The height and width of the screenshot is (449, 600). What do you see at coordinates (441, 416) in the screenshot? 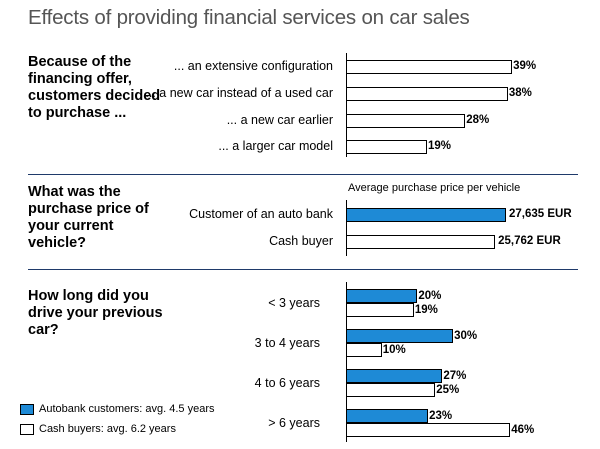
I see `value-label: 23%` at bounding box center [441, 416].